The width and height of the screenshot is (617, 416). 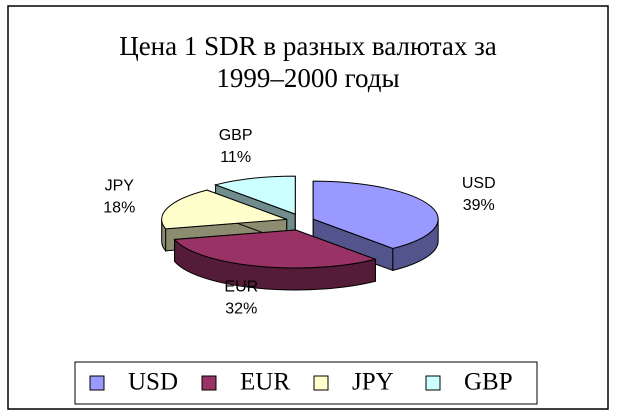 I want to click on data-label-category: GBP, so click(x=236, y=135).